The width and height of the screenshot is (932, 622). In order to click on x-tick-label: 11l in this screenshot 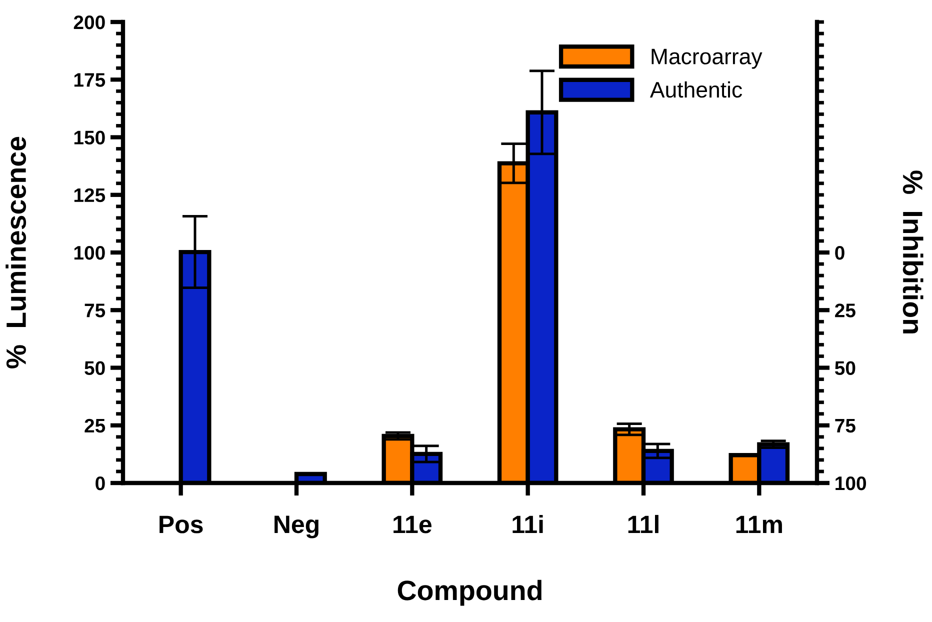, I will do `click(643, 524)`.